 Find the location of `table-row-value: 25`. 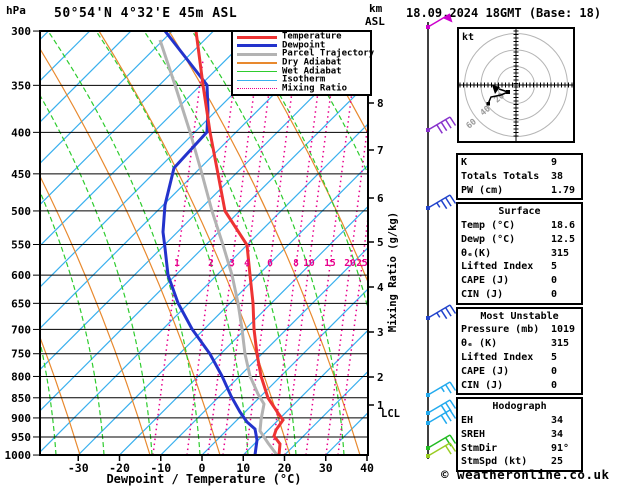

table-row-value: 25 is located at coordinates (557, 462).